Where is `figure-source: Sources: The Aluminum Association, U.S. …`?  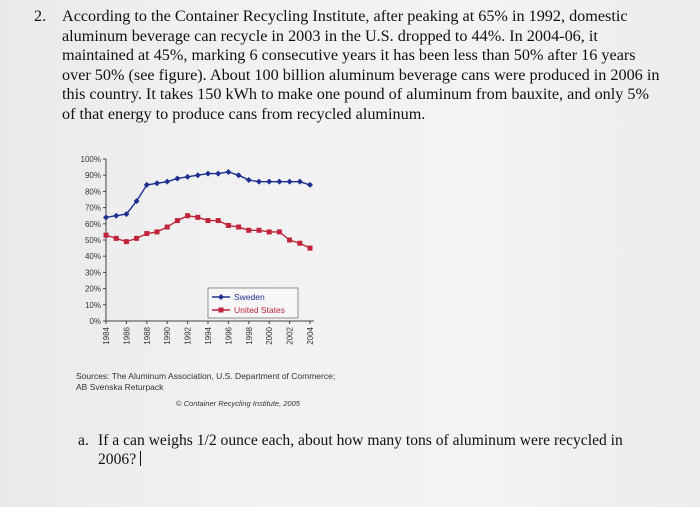 figure-source: Sources: The Aluminum Association, U.S. … is located at coordinates (206, 381).